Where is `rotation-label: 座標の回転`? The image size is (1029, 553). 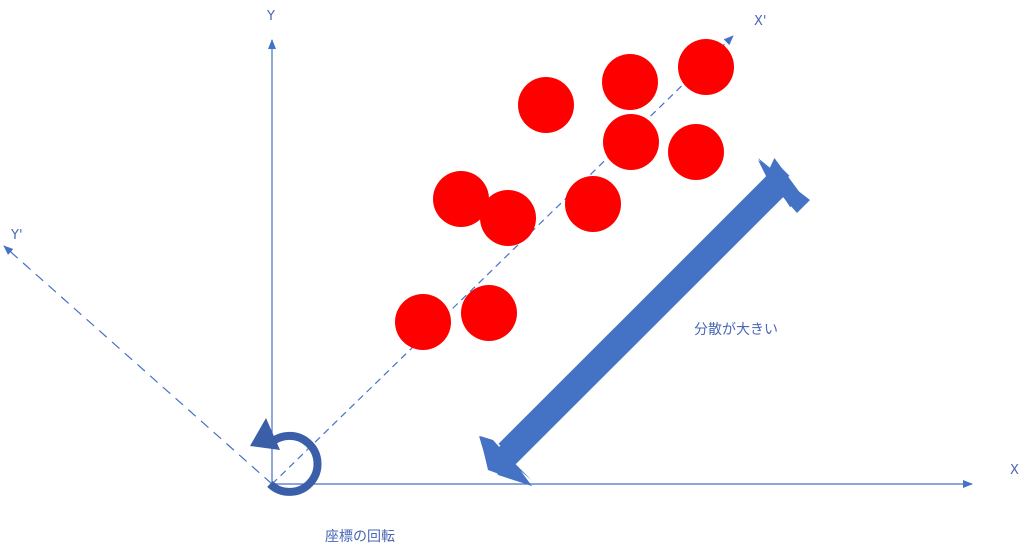 rotation-label: 座標の回転 is located at coordinates (360, 537).